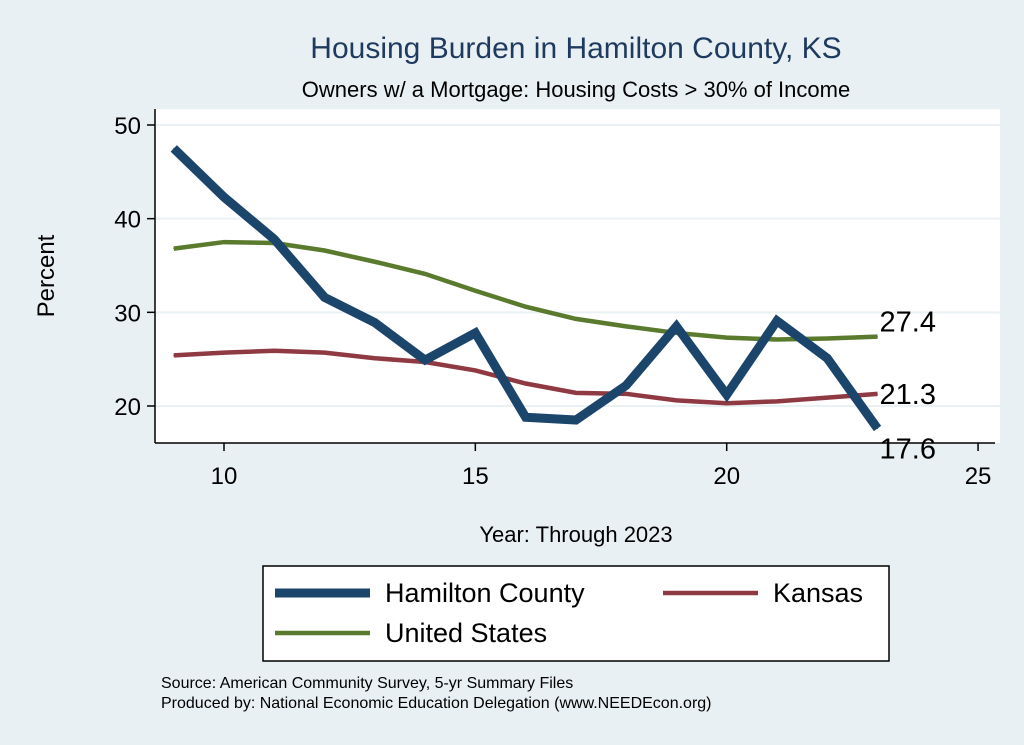 This screenshot has width=1024, height=745. Describe the element at coordinates (224, 476) in the screenshot. I see `x-tick-label: 10` at that location.